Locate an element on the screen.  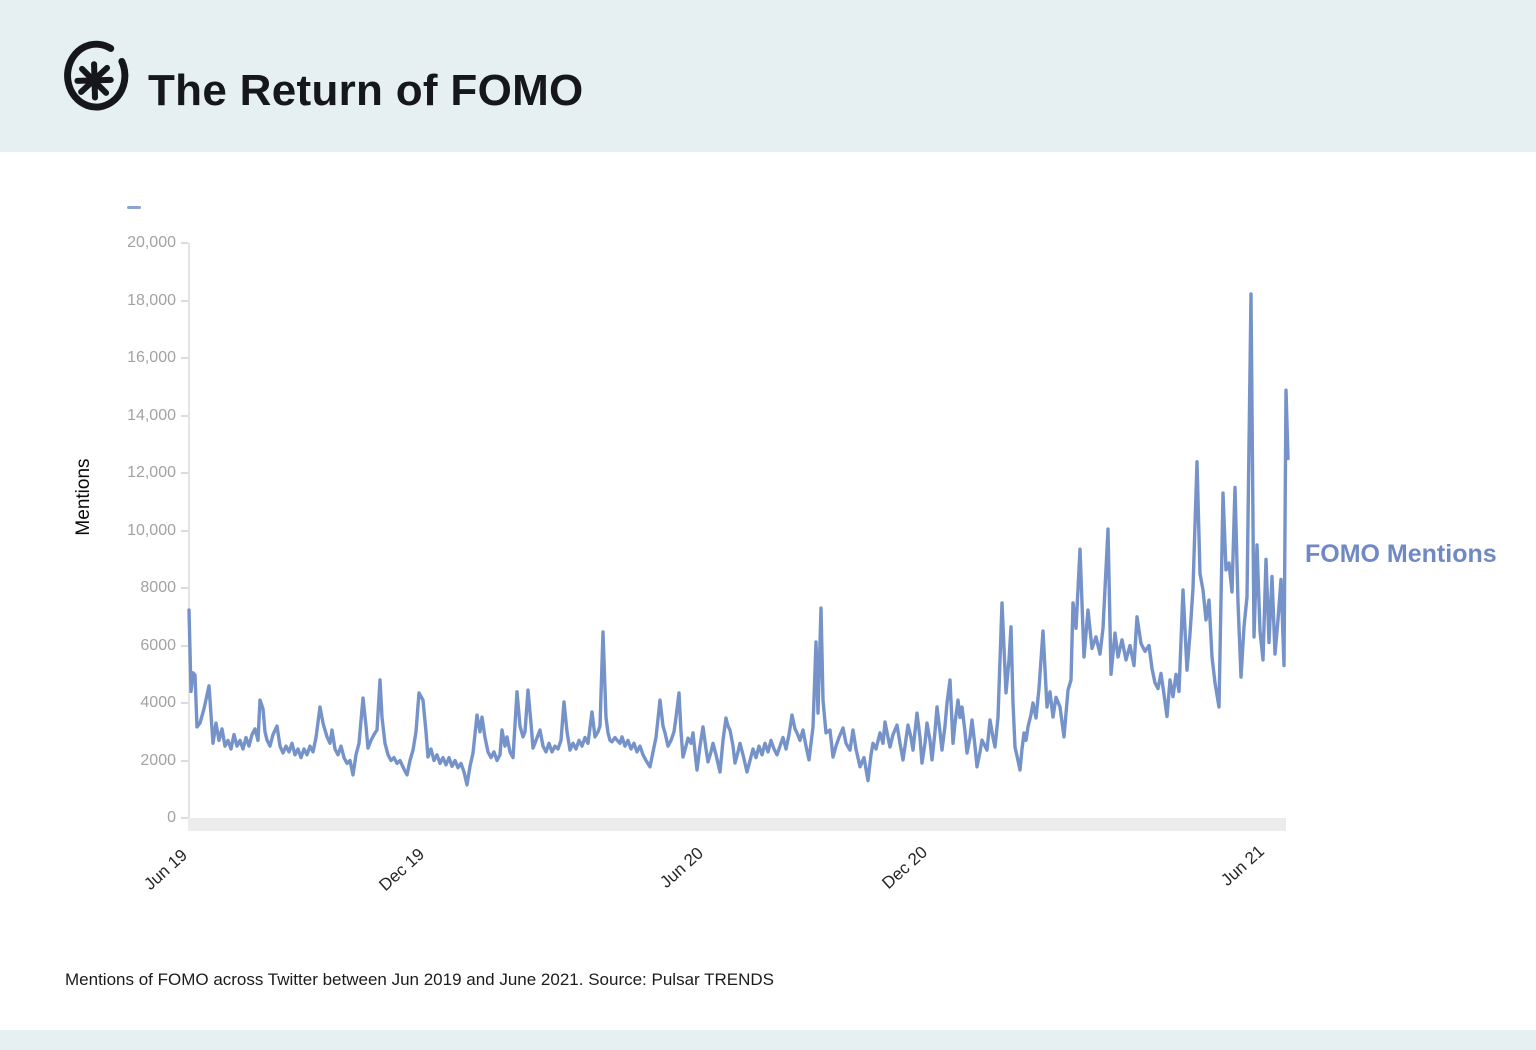
y-tick-label: 20,000 is located at coordinates (151, 242).